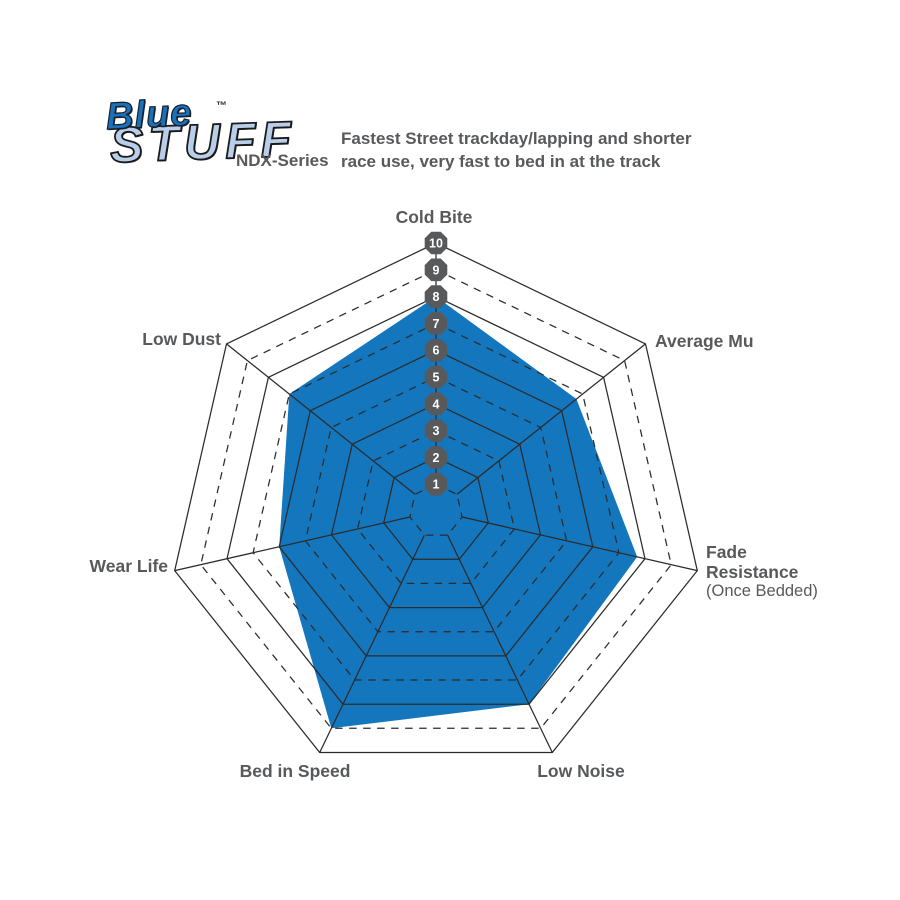 Image resolution: width=900 pixels, height=900 pixels. Describe the element at coordinates (128, 565) in the screenshot. I see `axis-label-wear-life: Wear Life` at that location.